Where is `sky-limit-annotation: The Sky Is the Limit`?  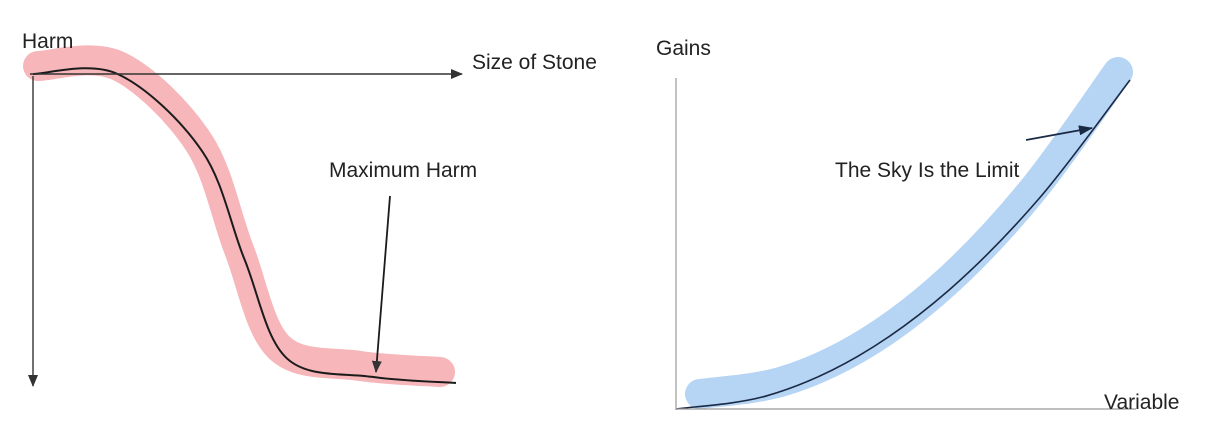
sky-limit-annotation: The Sky Is the Limit is located at coordinates (927, 170).